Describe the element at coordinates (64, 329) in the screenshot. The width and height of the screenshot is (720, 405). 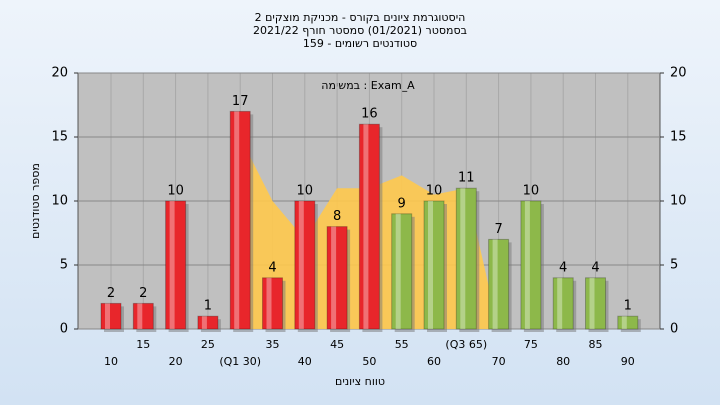
I see `y-tick-label: 0` at that location.